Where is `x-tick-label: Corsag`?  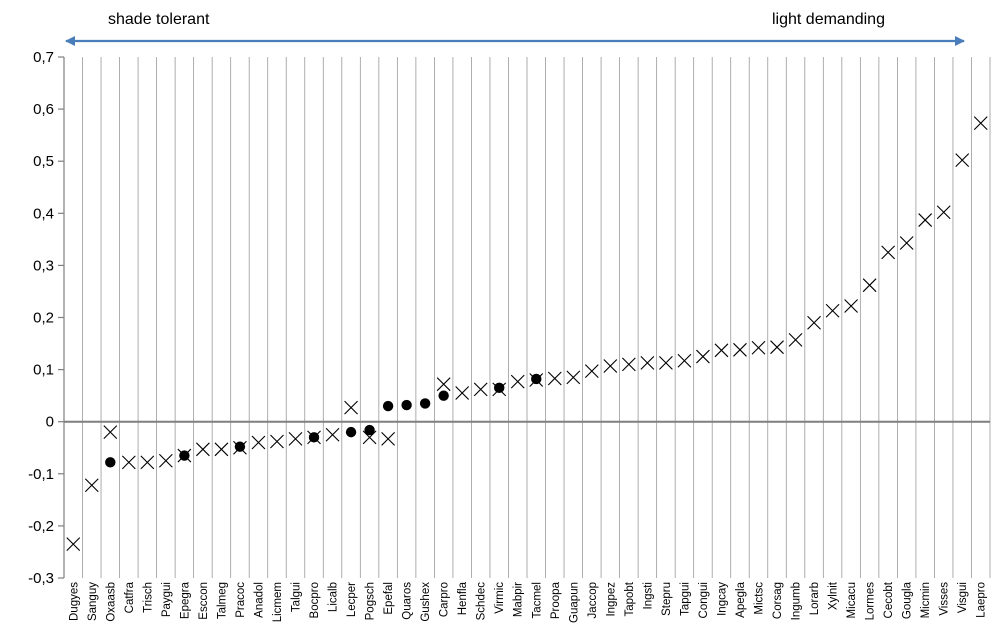 x-tick-label: Corsag is located at coordinates (778, 600).